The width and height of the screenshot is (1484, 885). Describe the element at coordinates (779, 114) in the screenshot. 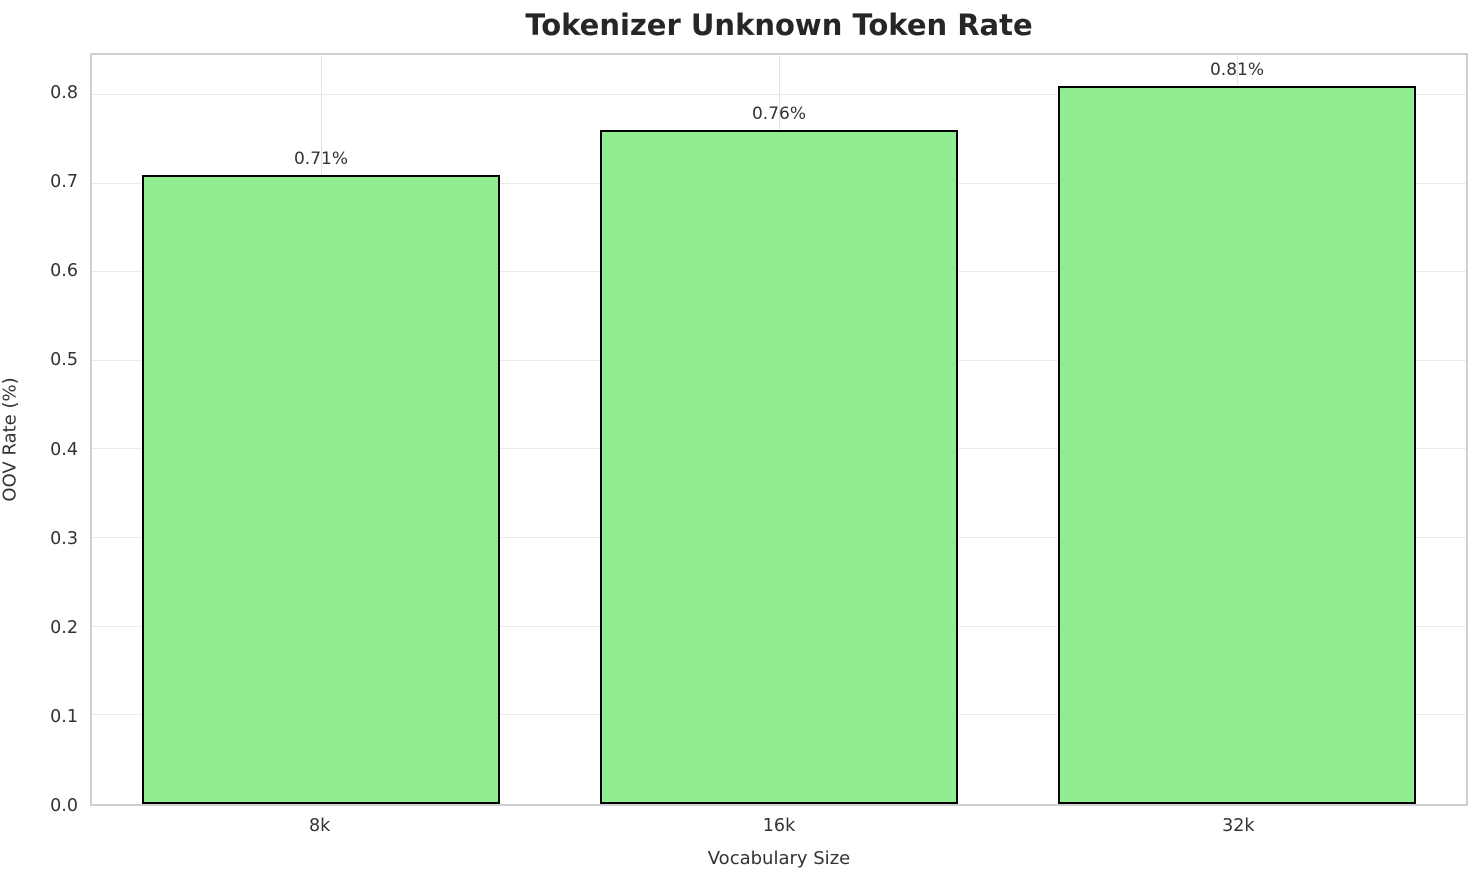

I see `bar-value-label: 0.76%` at that location.